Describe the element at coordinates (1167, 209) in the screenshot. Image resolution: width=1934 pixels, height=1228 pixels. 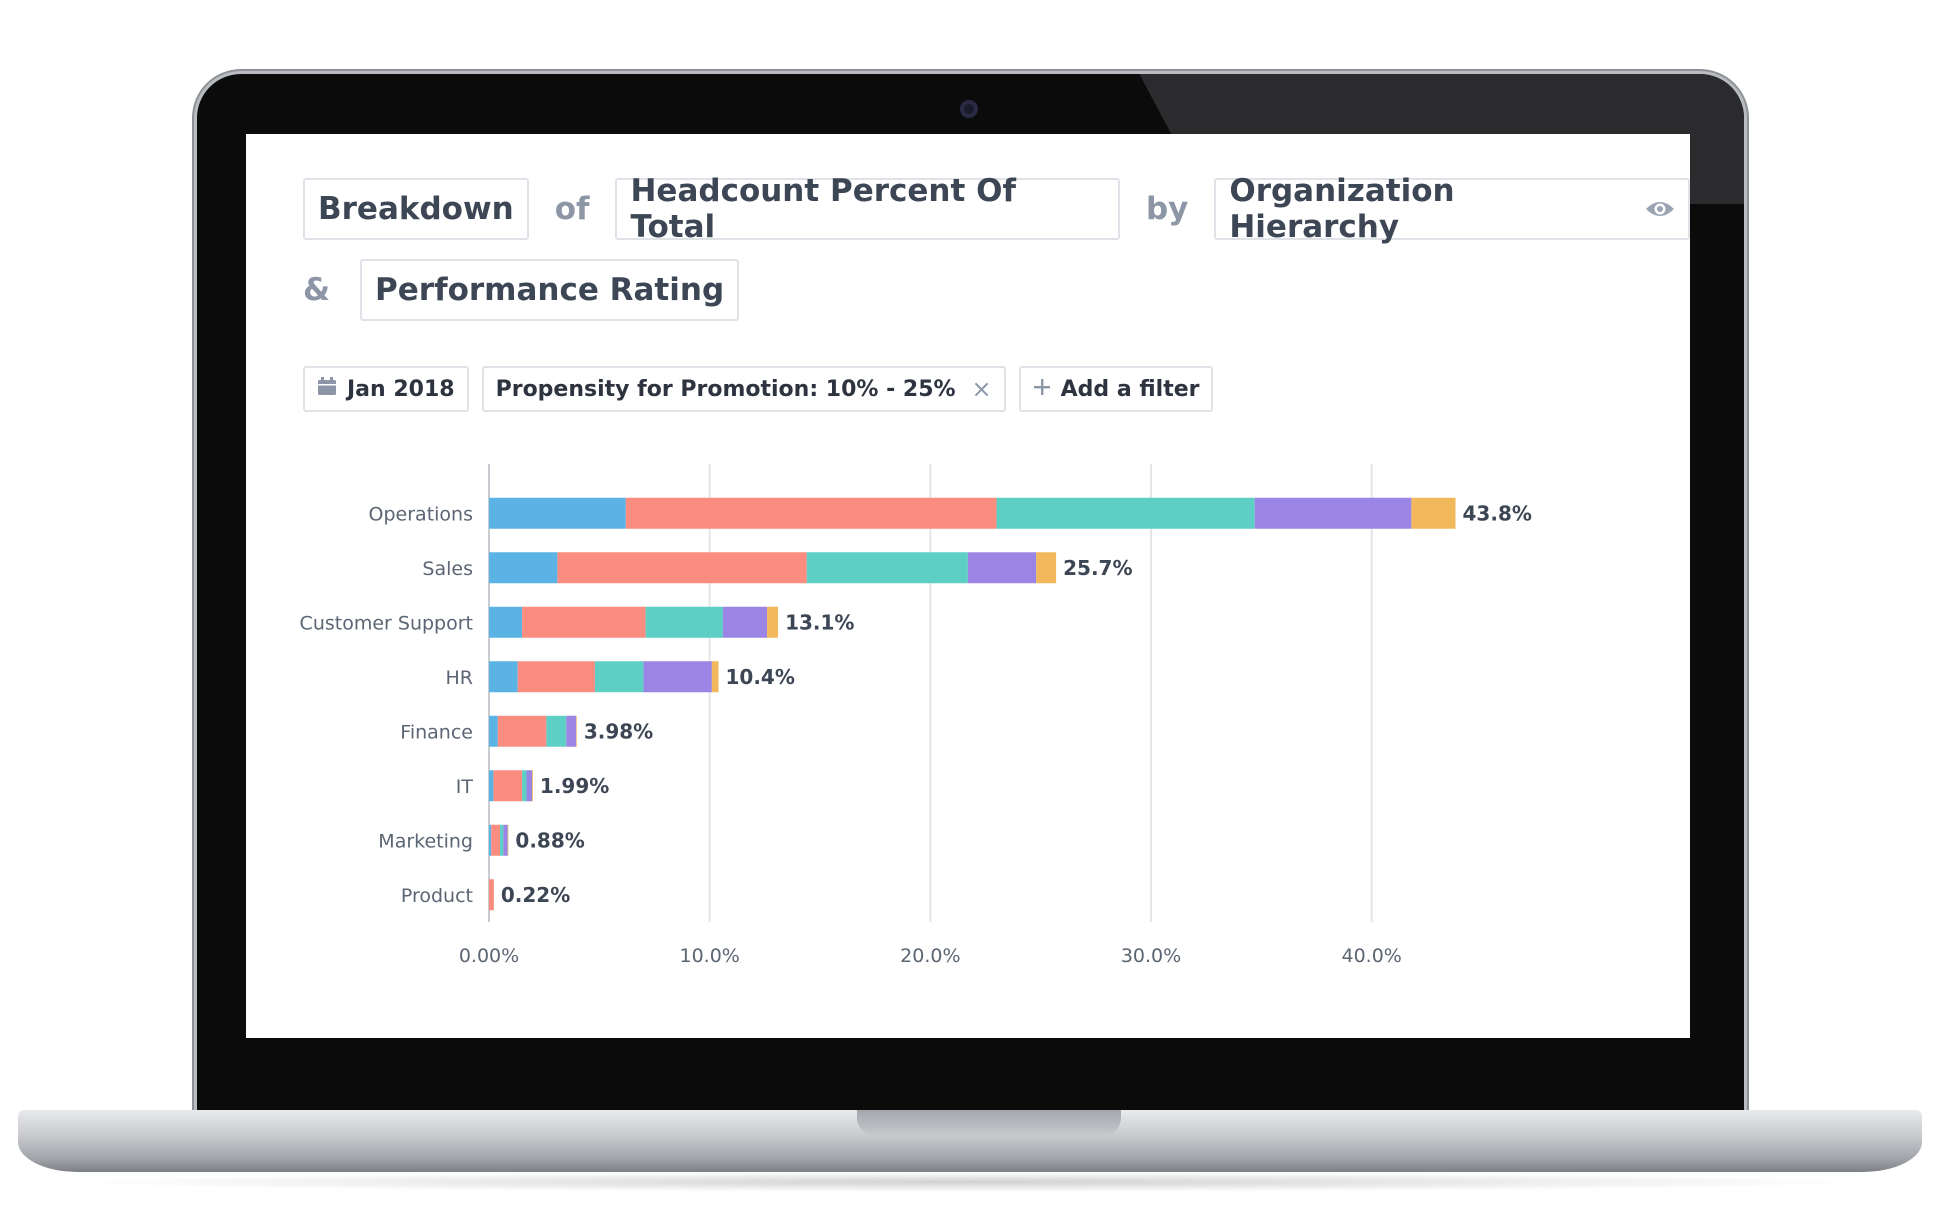
I see `connector-by: by` at that location.